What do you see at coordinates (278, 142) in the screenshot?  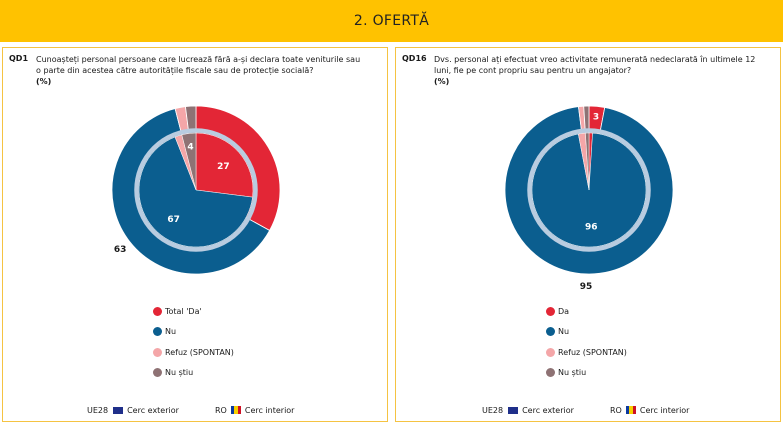 I see `outer-label-da: 33` at bounding box center [278, 142].